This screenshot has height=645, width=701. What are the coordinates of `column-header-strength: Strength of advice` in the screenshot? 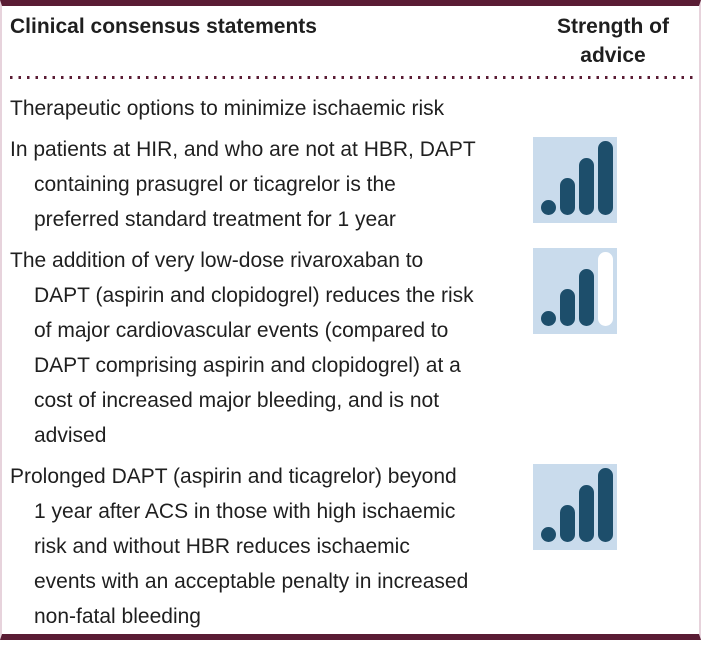 It's located at (613, 41).